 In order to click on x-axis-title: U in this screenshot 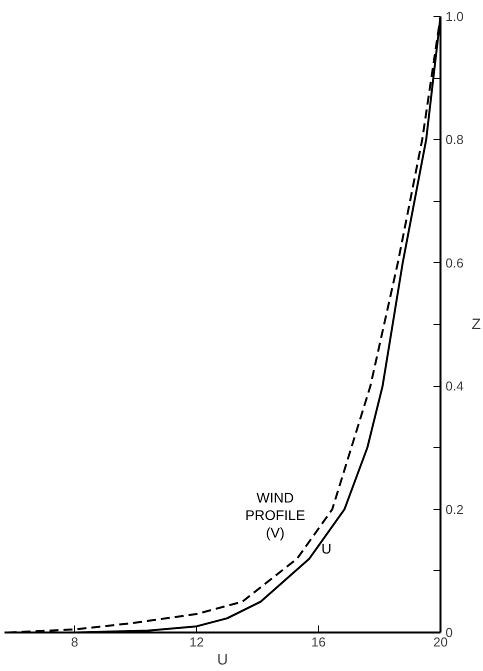, I will do `click(222, 660)`.